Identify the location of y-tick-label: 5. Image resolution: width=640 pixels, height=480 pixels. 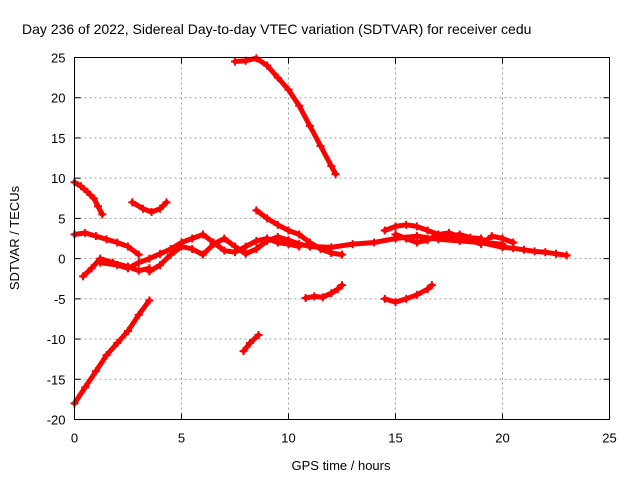
(61, 218).